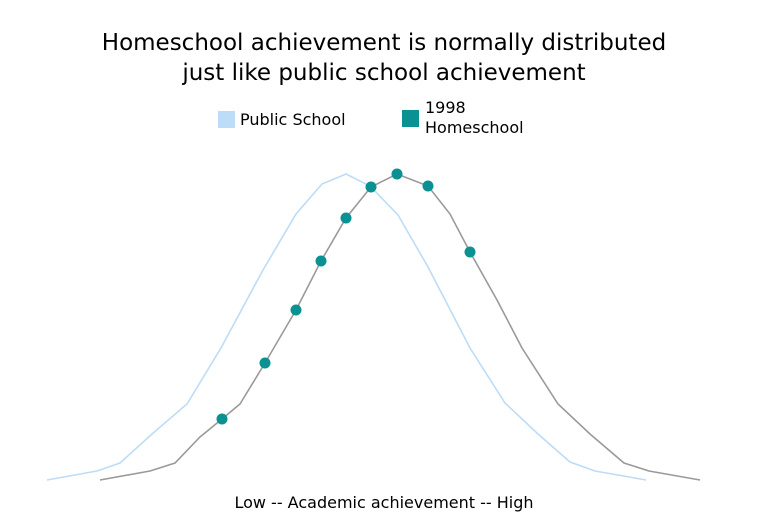 This screenshot has width=768, height=528. What do you see at coordinates (293, 119) in the screenshot?
I see `legend-label: Public School` at bounding box center [293, 119].